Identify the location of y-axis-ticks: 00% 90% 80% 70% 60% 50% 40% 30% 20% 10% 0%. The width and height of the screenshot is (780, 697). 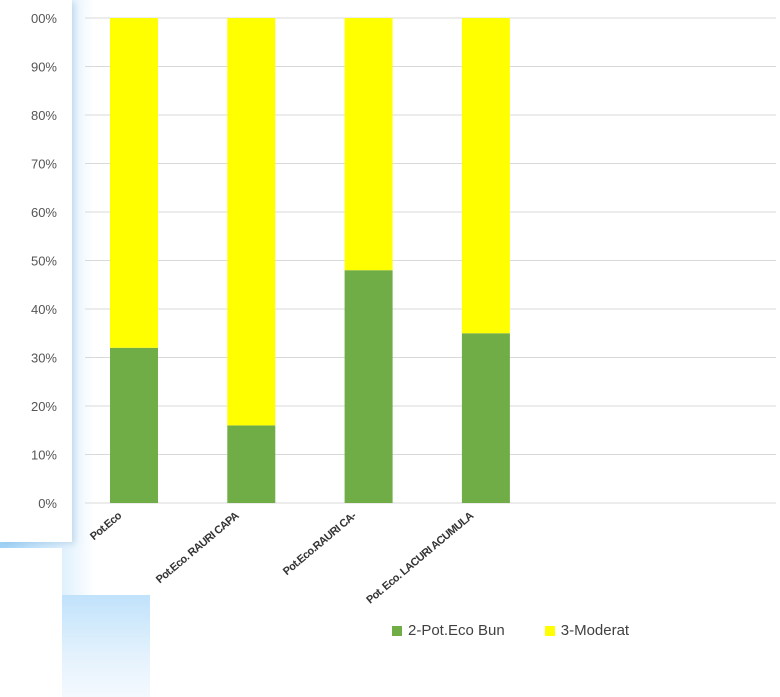
(44, 261).